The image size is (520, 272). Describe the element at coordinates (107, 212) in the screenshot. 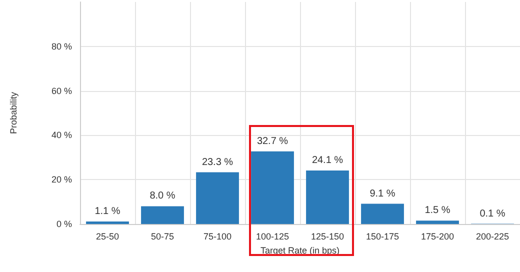

I see `data-label: 1.1 %` at that location.